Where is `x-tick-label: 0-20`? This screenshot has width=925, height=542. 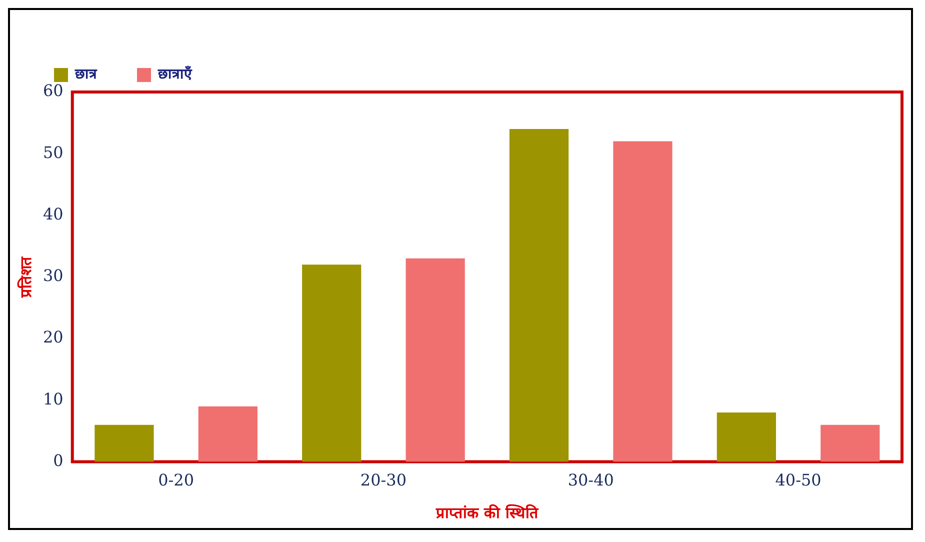
x-tick-label: 0-20 is located at coordinates (176, 480).